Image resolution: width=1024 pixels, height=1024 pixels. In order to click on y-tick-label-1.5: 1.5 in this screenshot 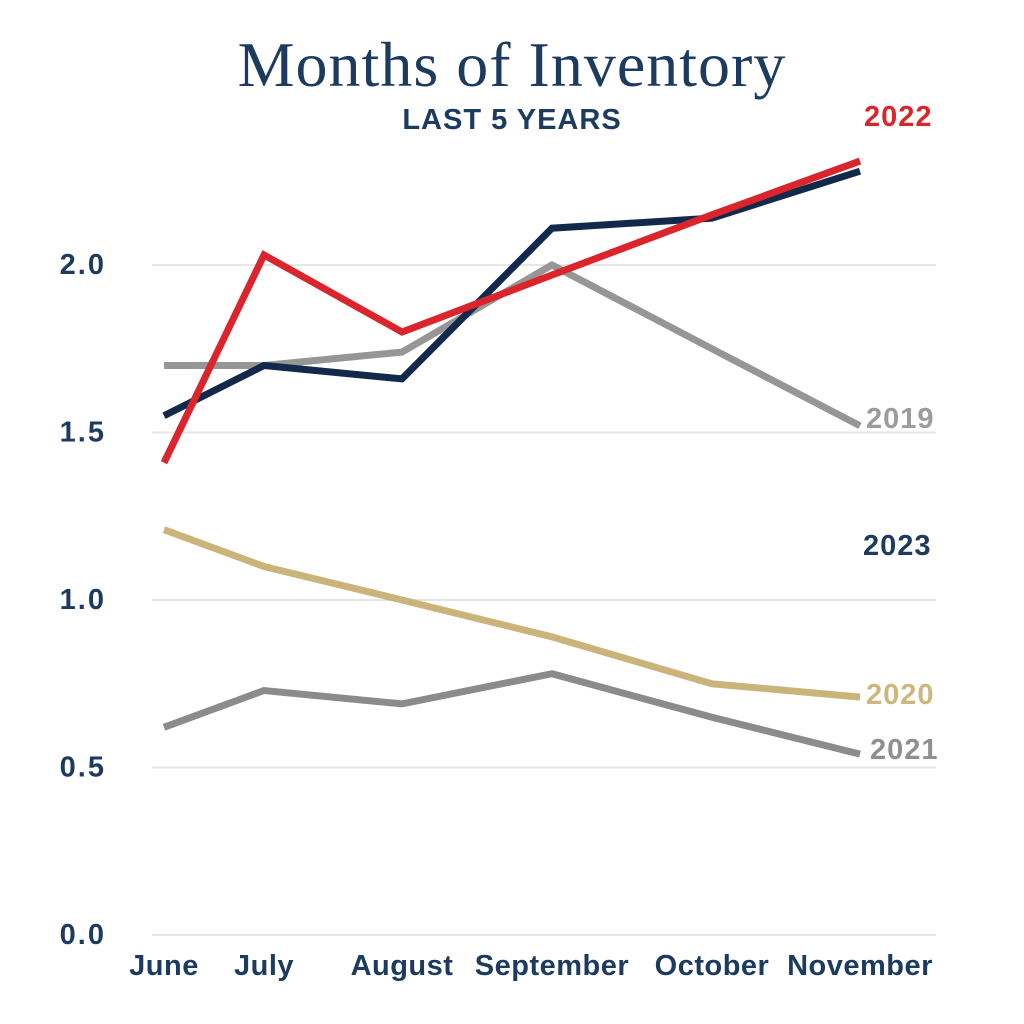, I will do `click(83, 433)`.